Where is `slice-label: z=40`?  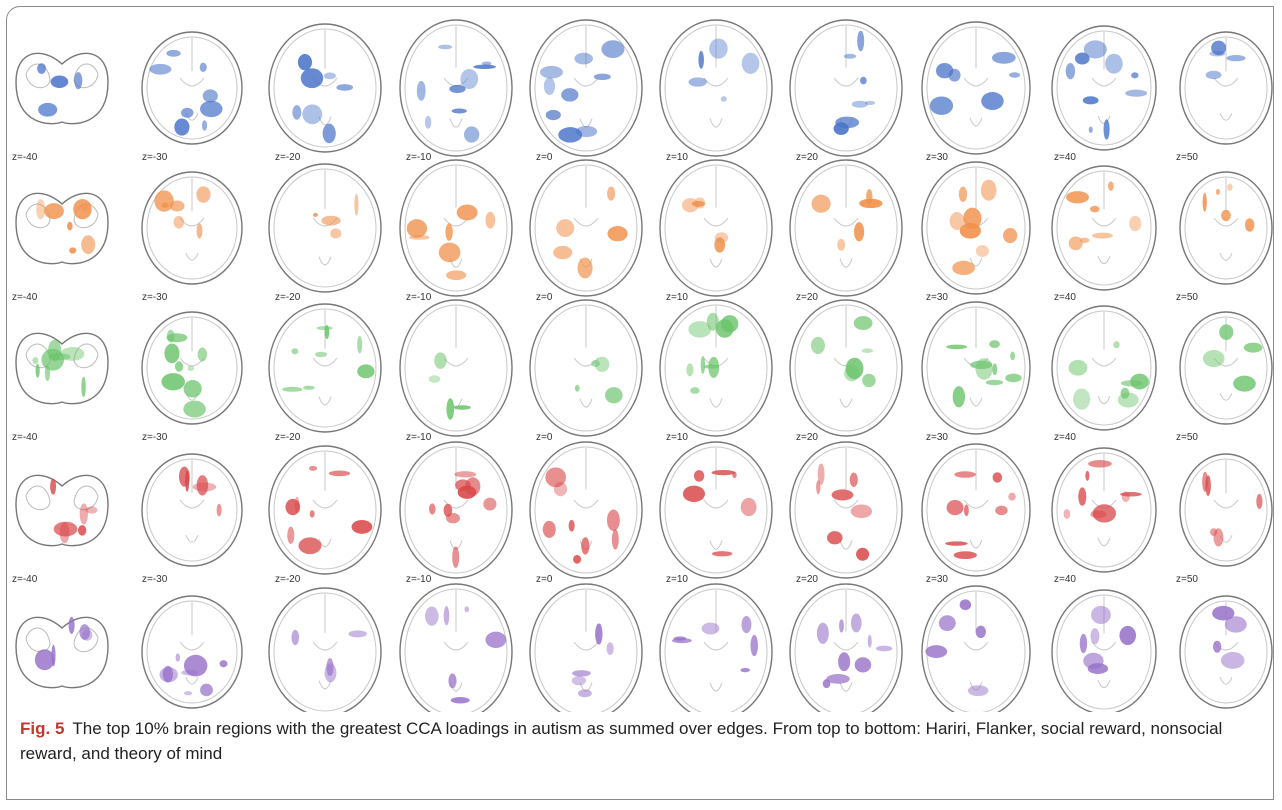 slice-label: z=40 is located at coordinates (1065, 297).